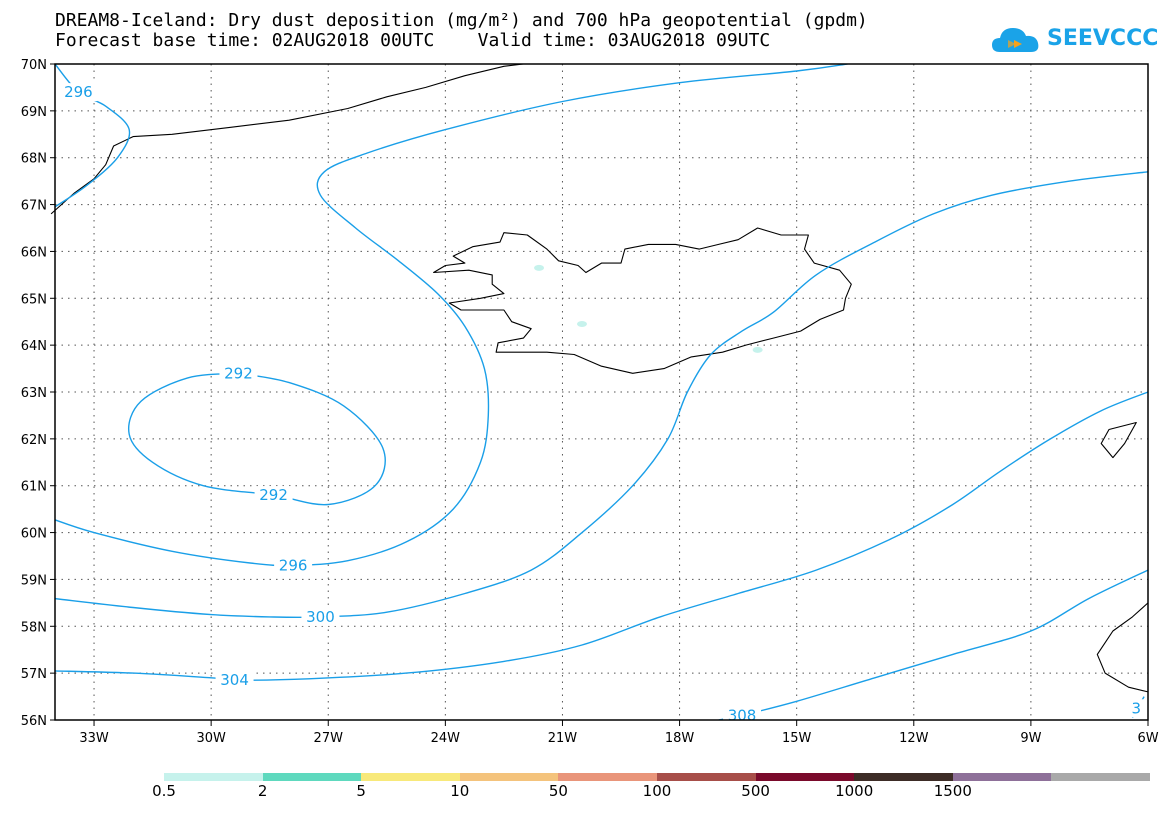  What do you see at coordinates (329, 738) in the screenshot?
I see `lon-tick-label: 27W` at bounding box center [329, 738].